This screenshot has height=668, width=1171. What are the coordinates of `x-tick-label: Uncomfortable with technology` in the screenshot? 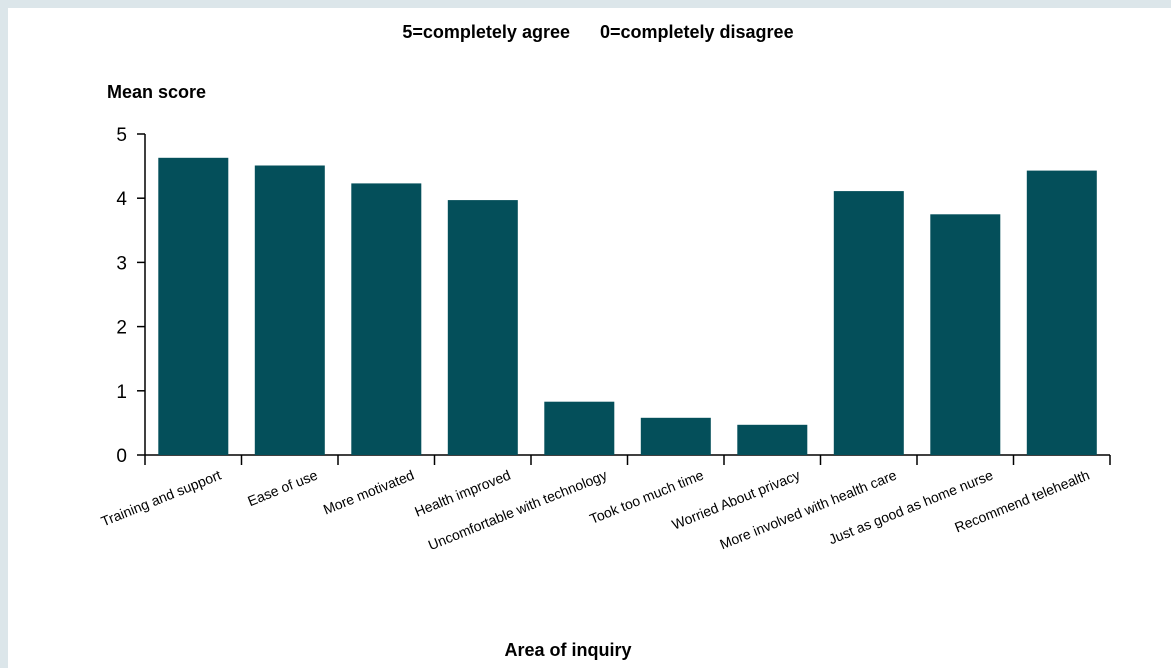 It's located at (517, 510).